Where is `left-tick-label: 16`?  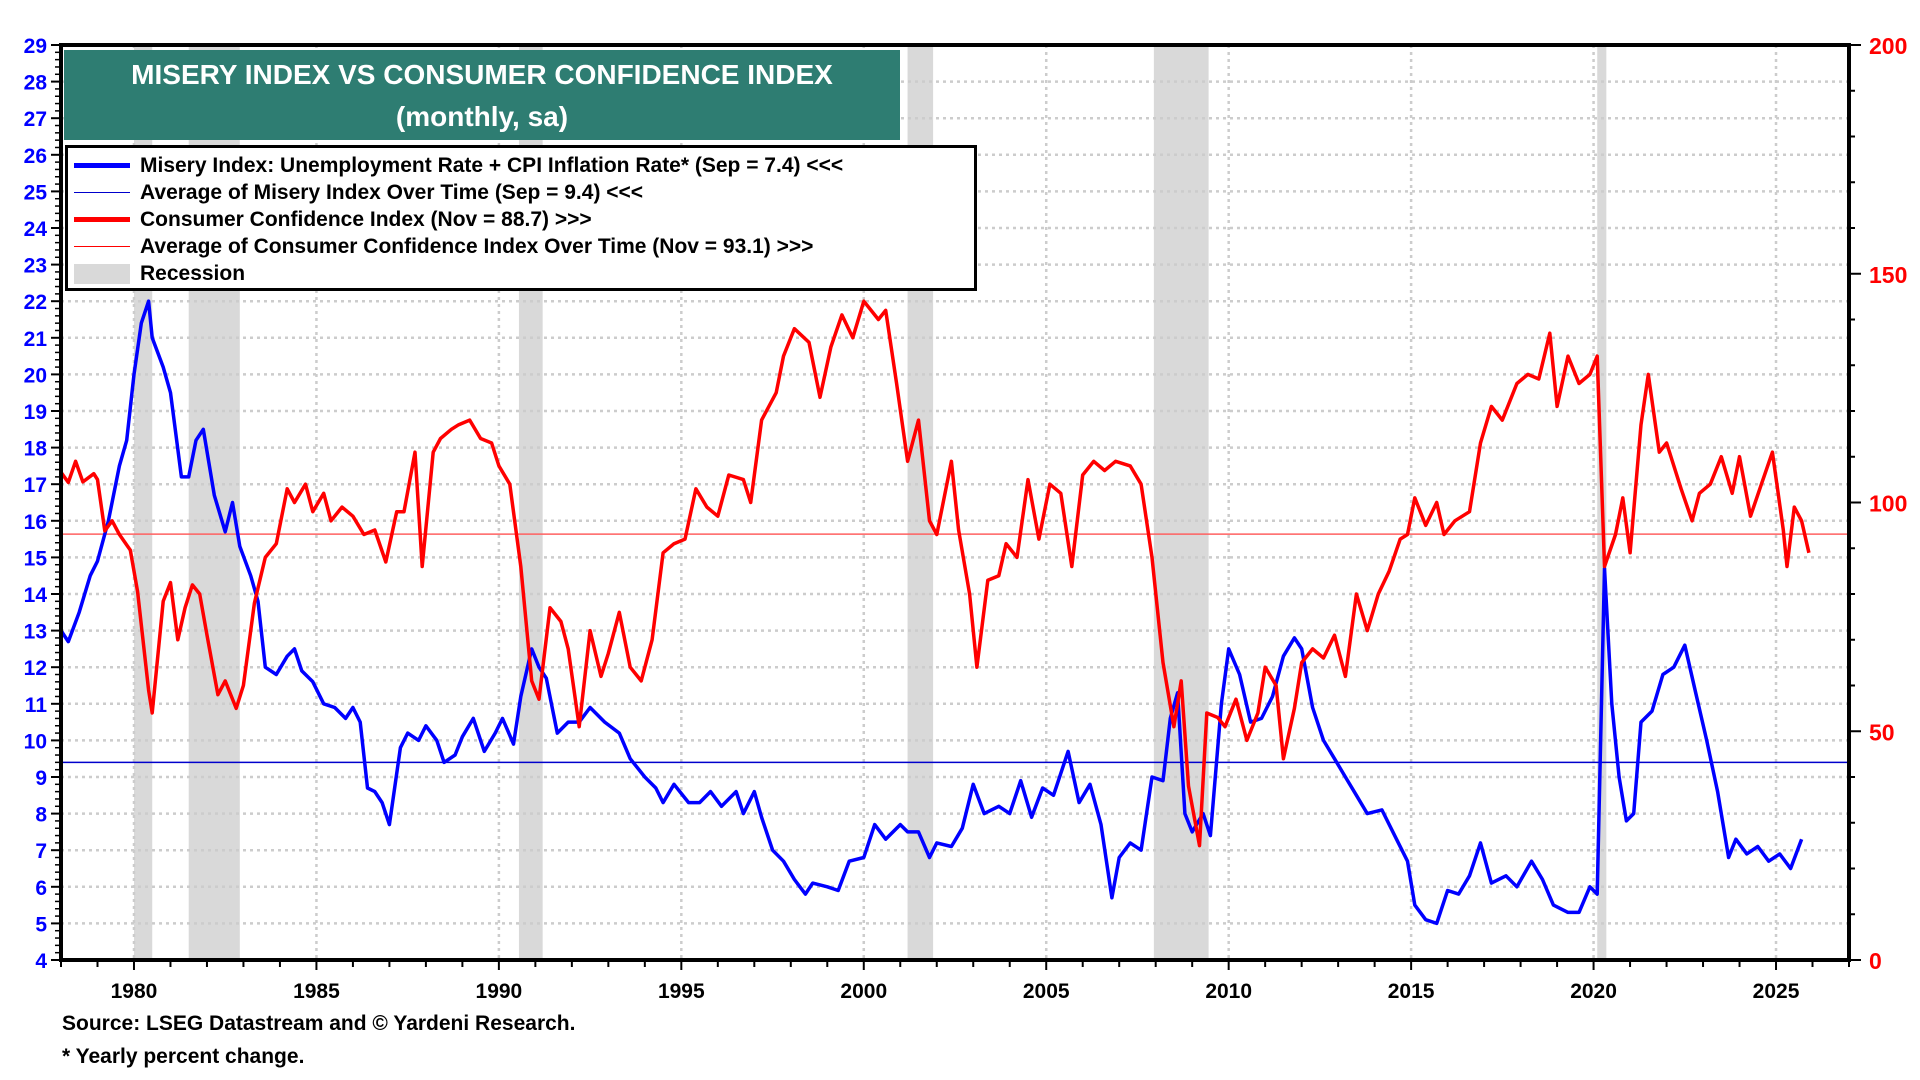
left-tick-label: 16 is located at coordinates (35, 522).